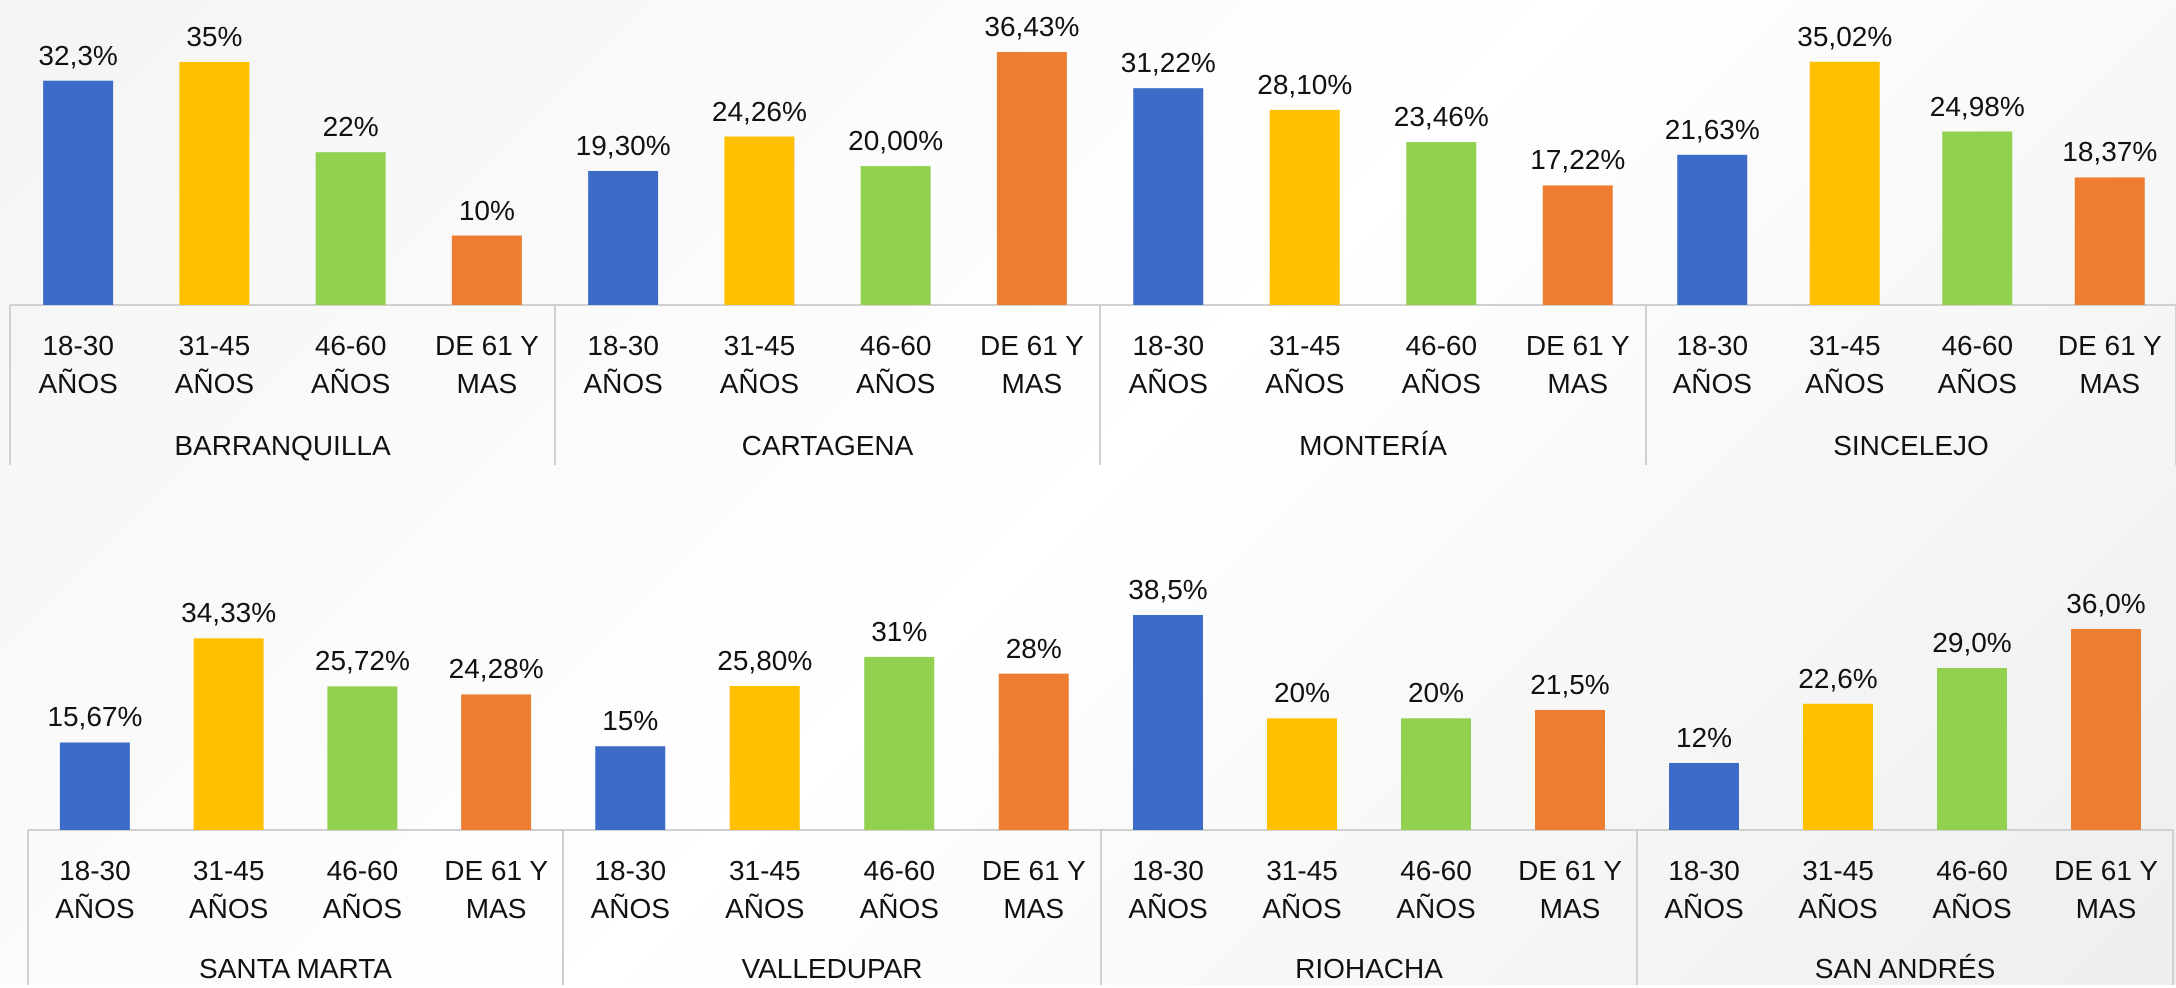 This screenshot has height=988, width=2176. I want to click on value-label: 21,63%, so click(1712, 129).